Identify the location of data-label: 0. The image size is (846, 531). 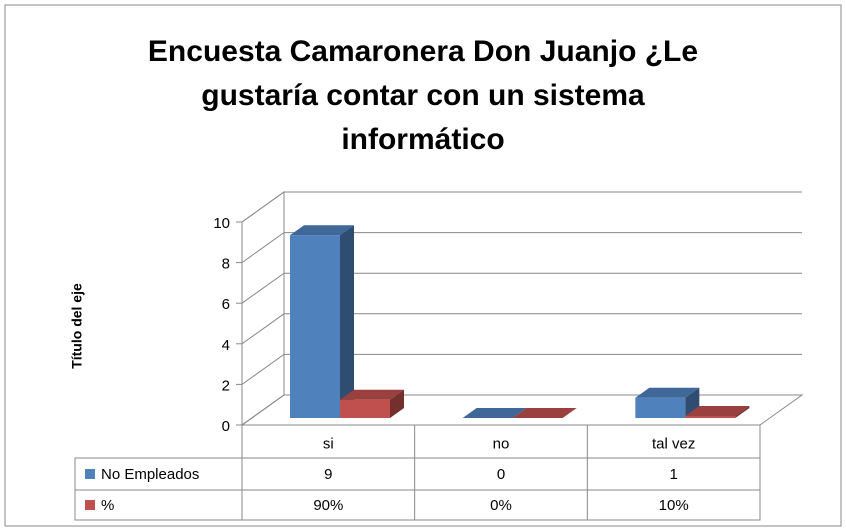
(501, 474).